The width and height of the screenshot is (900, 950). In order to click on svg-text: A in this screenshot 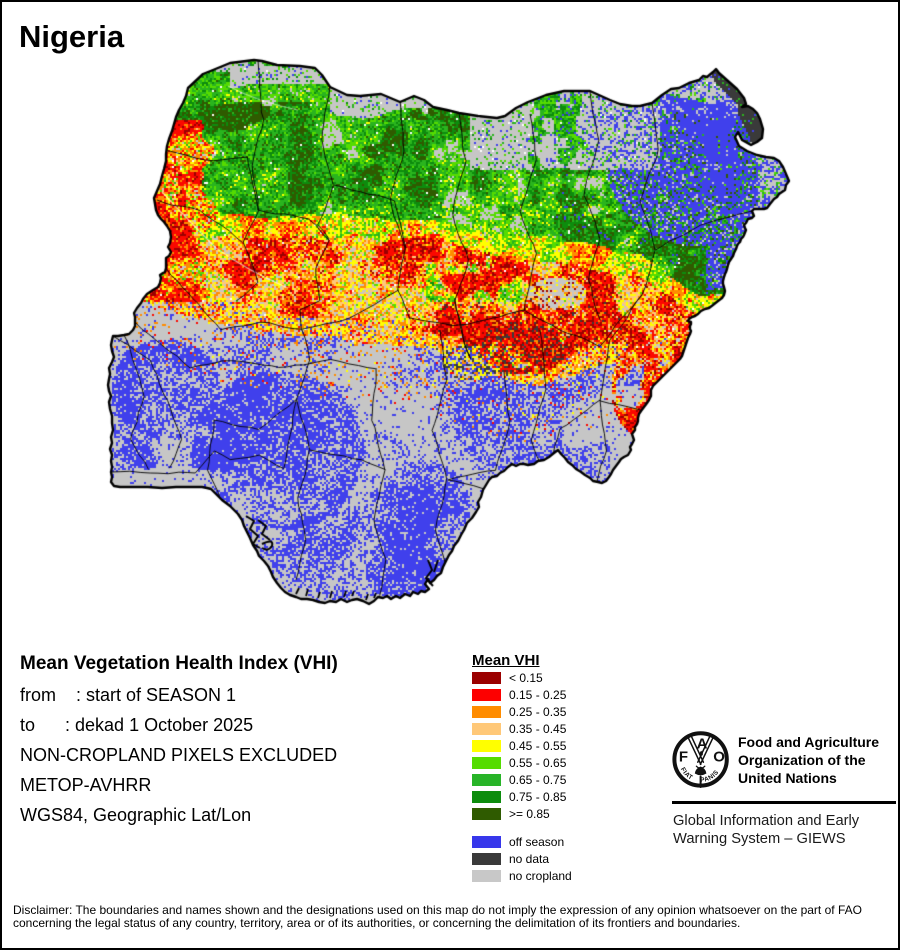, I will do `click(702, 744)`.